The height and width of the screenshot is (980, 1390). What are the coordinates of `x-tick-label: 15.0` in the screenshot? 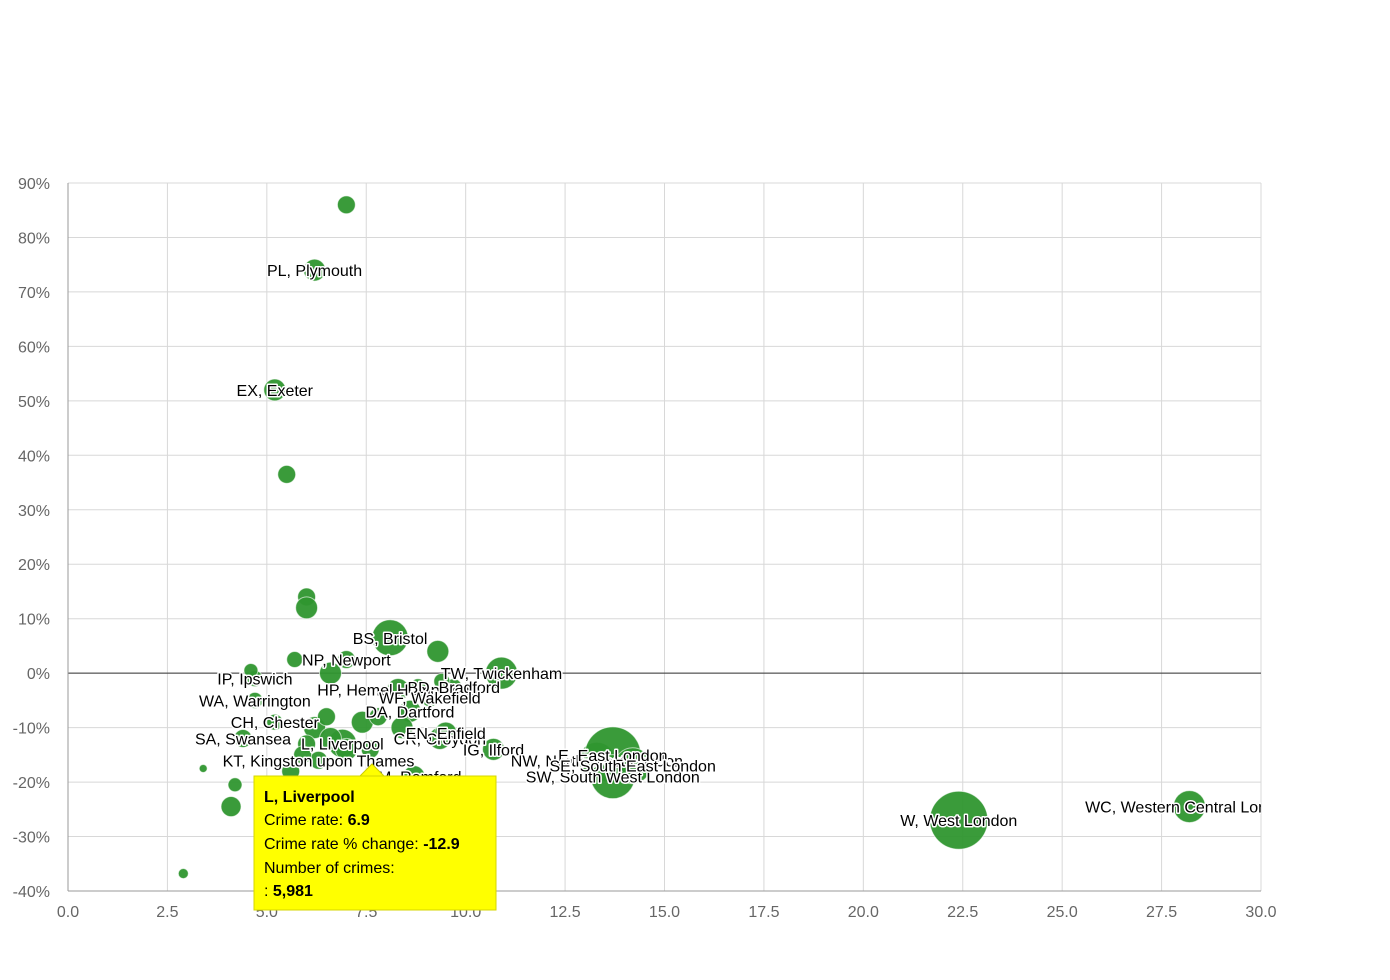 It's located at (664, 912).